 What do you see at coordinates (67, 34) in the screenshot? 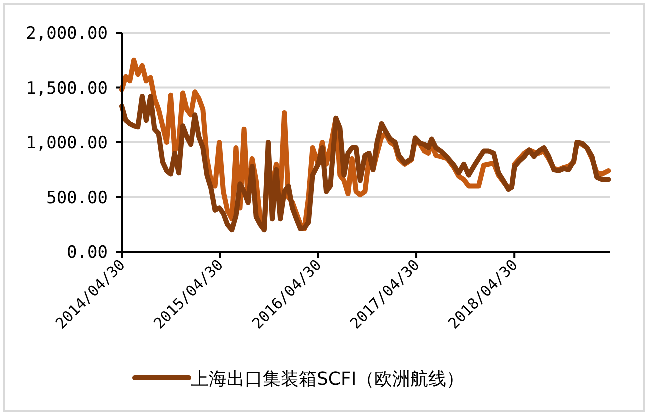
I see `y-tick-label: 2,000.00` at bounding box center [67, 34].